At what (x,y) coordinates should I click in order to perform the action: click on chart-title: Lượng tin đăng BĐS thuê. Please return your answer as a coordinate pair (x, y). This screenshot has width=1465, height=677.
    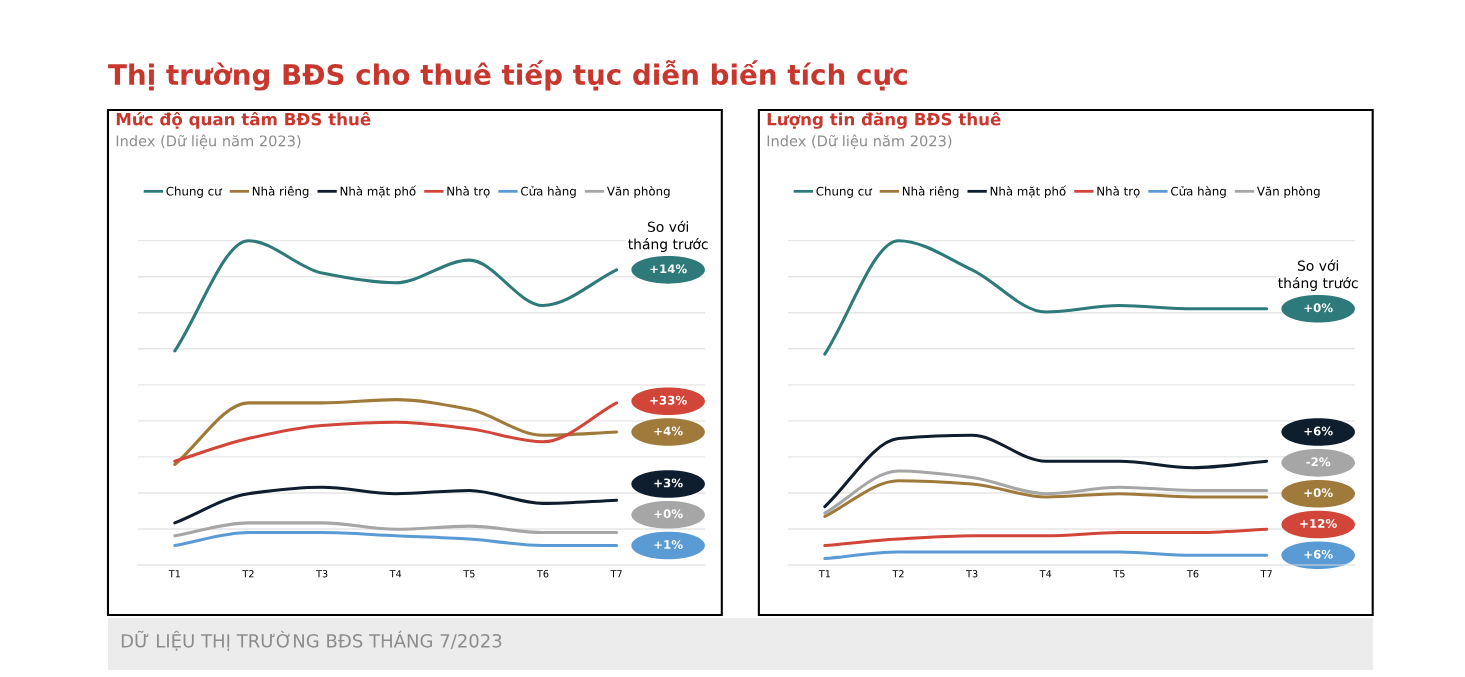
    Looking at the image, I should click on (884, 120).